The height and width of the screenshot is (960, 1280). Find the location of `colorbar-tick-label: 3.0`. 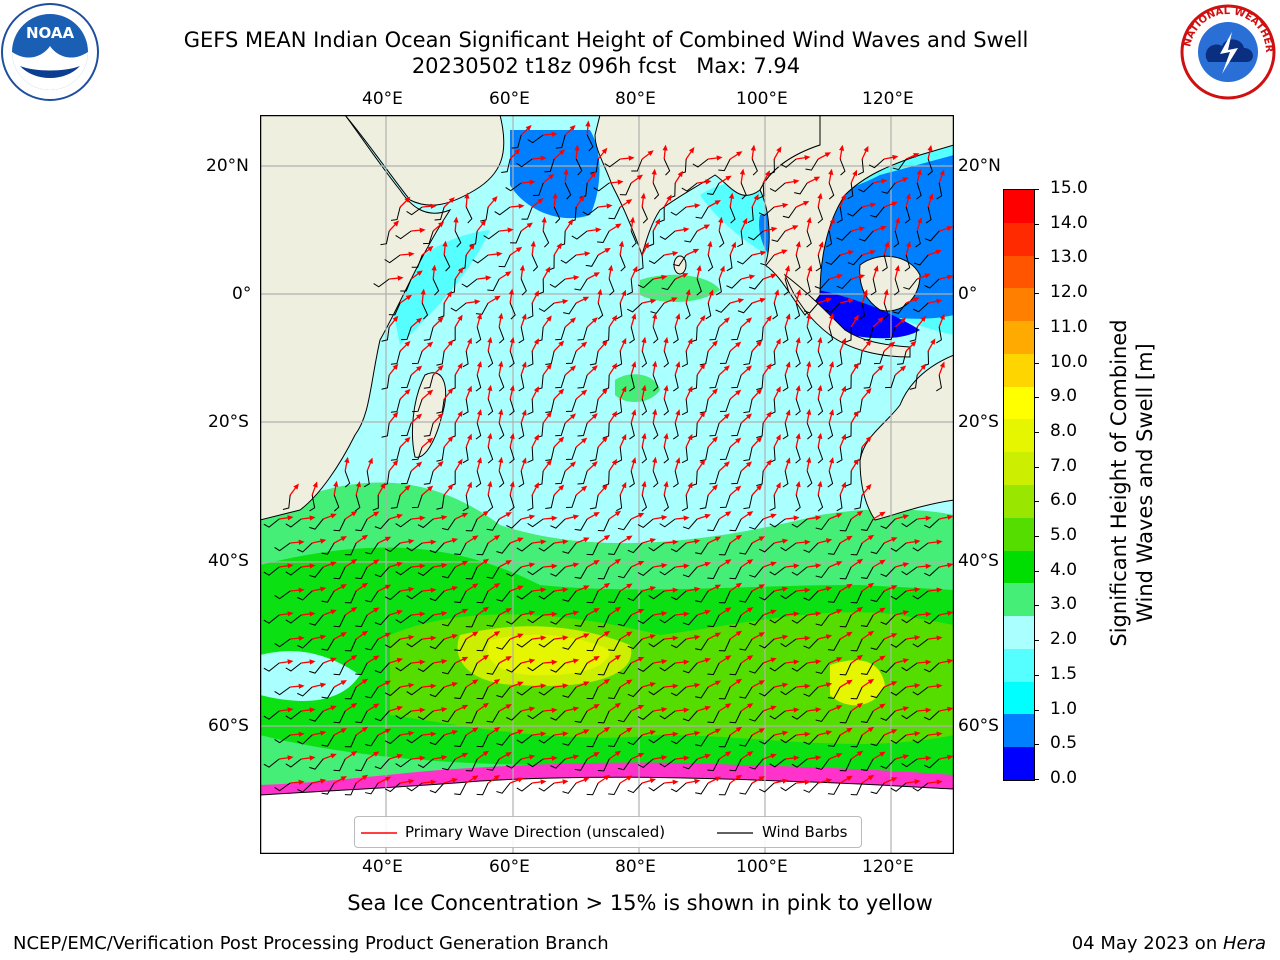

colorbar-tick-label: 3.0 is located at coordinates (1064, 604).